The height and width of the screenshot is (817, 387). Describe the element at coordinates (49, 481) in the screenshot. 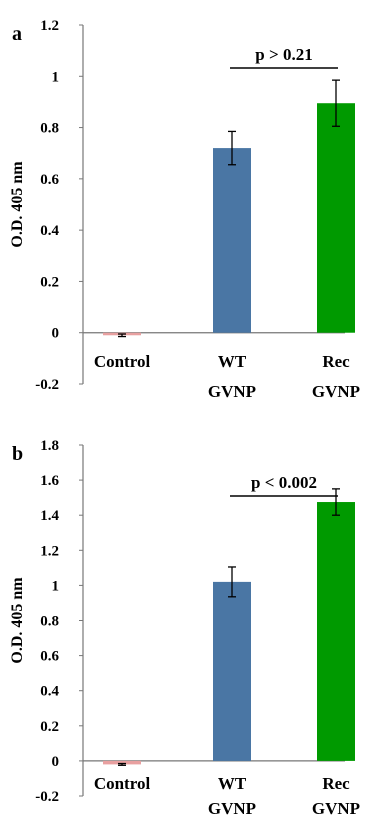

I see `y-tick-label: 1.6` at that location.